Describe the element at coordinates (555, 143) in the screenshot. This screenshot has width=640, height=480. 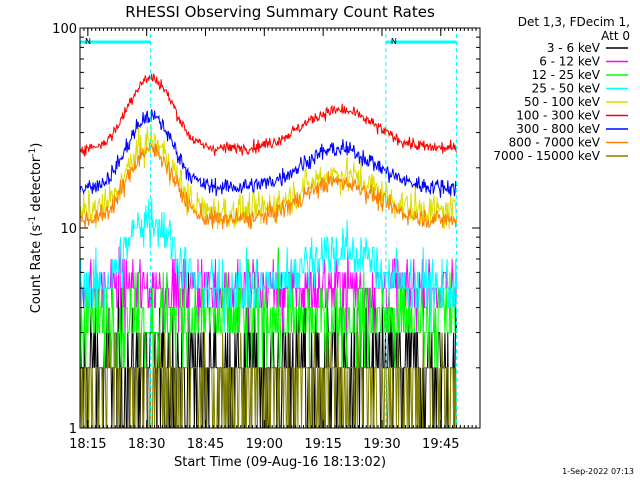
I see `legend-label: 800 - 7000 keV` at that location.